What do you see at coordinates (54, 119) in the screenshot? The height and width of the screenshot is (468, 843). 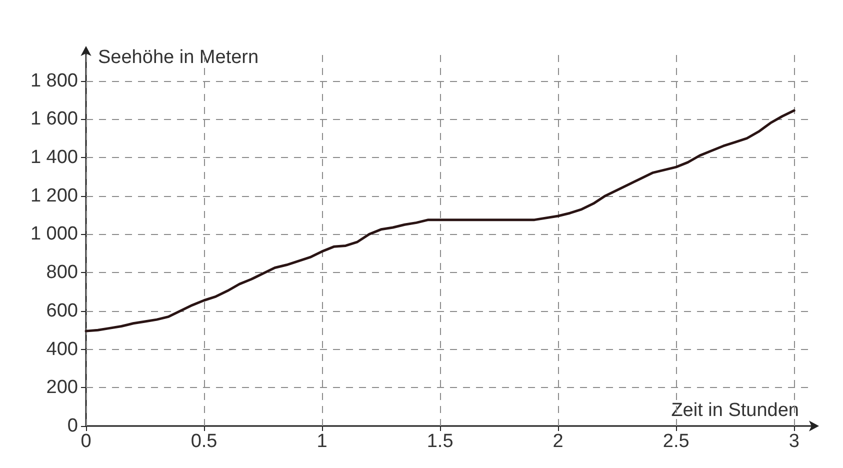 I see `y-tick-label: 1 600` at bounding box center [54, 119].